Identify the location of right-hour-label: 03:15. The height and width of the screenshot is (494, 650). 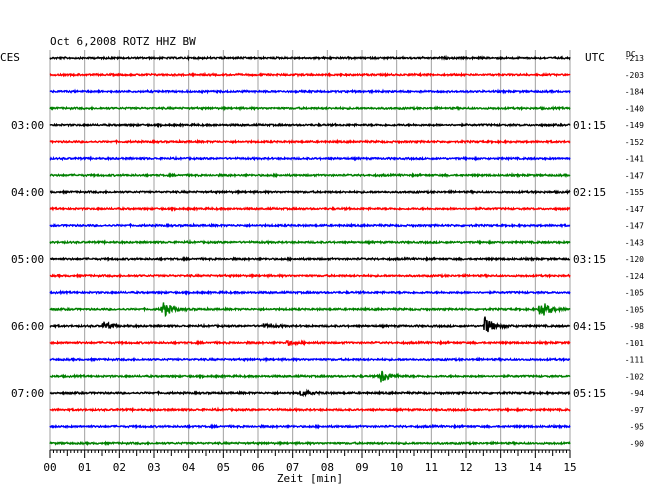
(589, 259).